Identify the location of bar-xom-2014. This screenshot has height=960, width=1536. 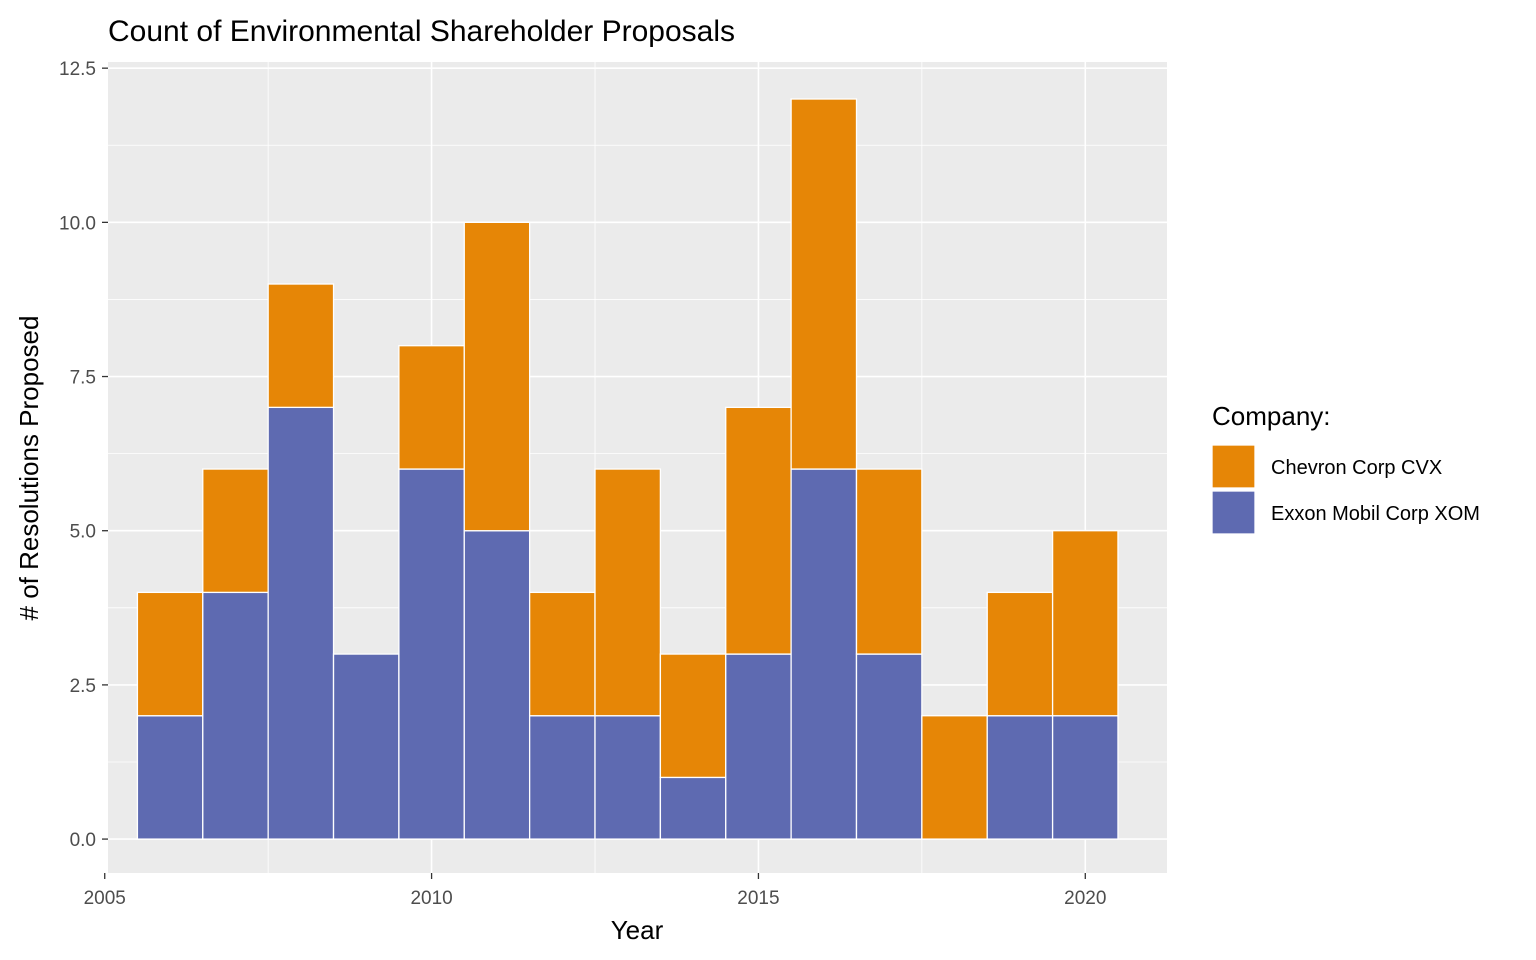
(693, 808).